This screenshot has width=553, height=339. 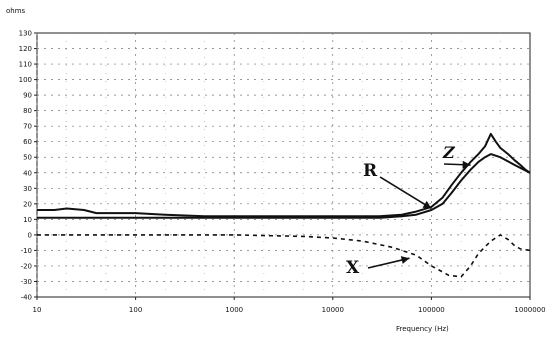 What do you see at coordinates (27, 220) in the screenshot?
I see `y-tick-label: 10` at bounding box center [27, 220].